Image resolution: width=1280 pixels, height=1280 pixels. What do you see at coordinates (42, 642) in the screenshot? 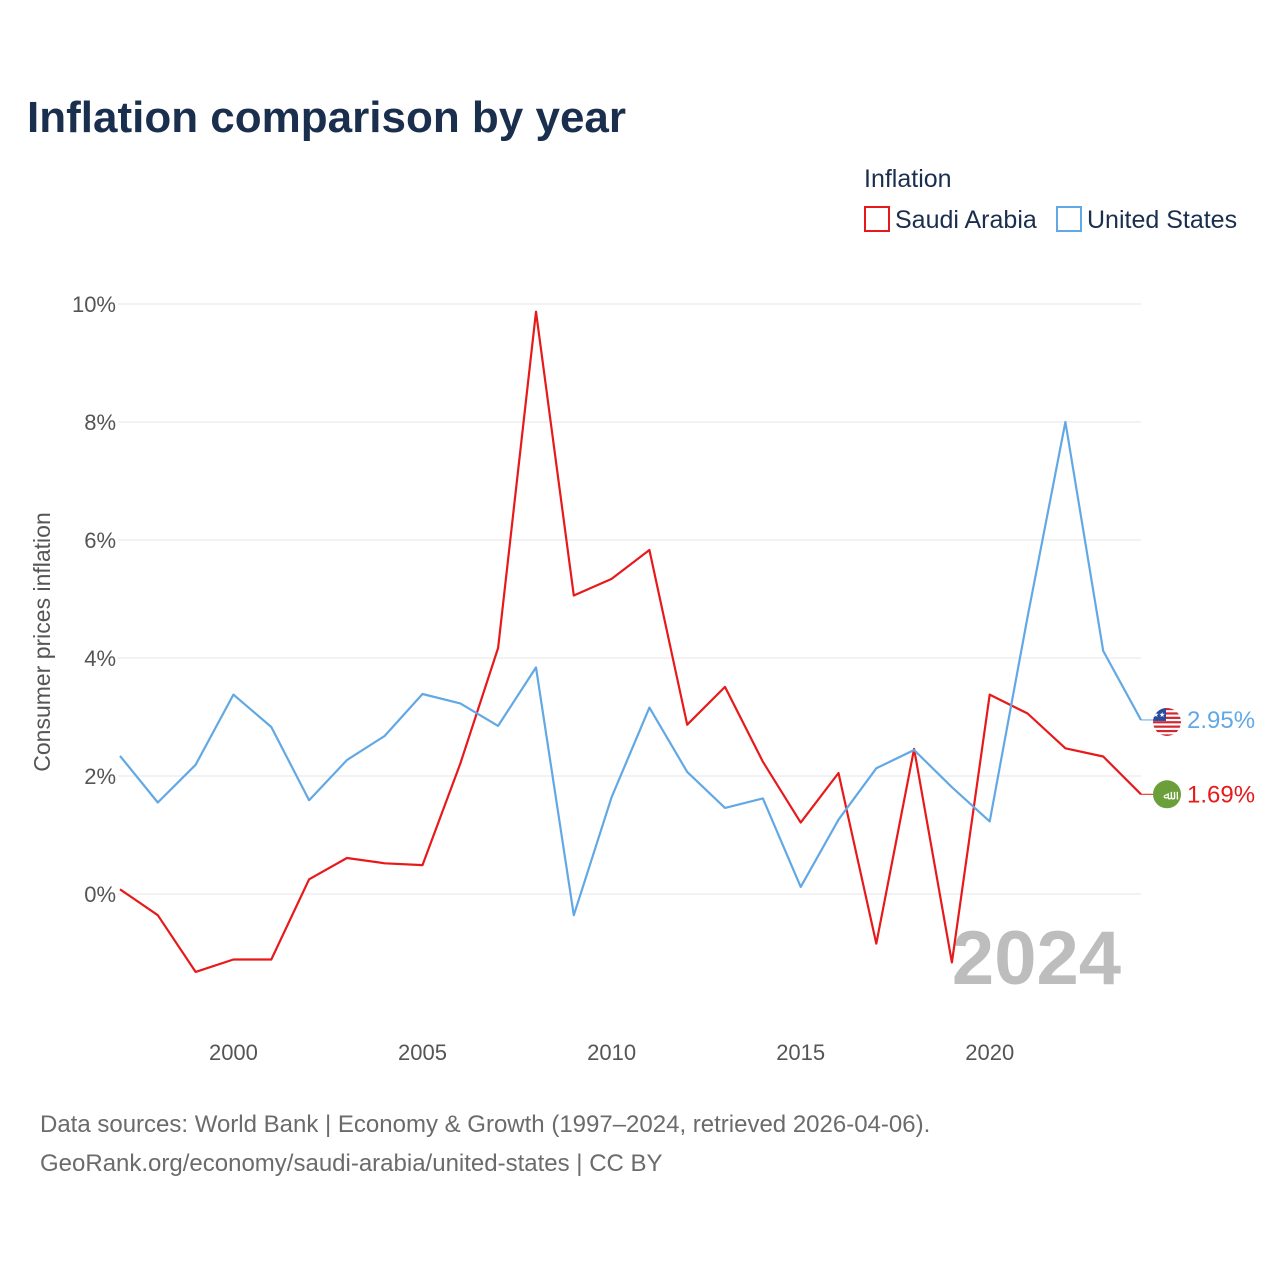
I see `y-axis-title: Consumer prices inflation` at bounding box center [42, 642].